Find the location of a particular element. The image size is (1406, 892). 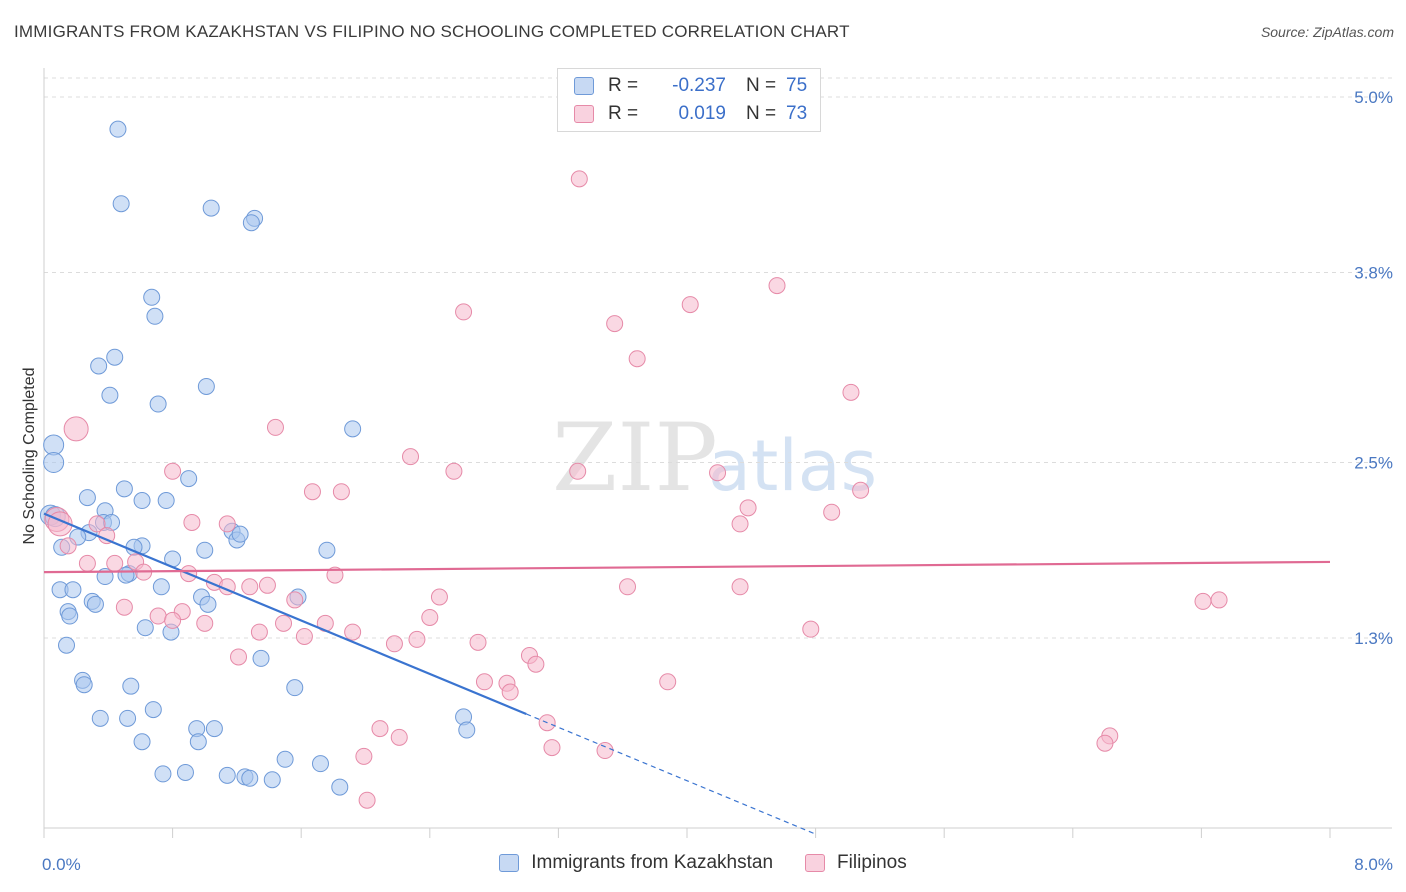

y-axis-label: No Schooling Completed is located at coordinates (29, 456).